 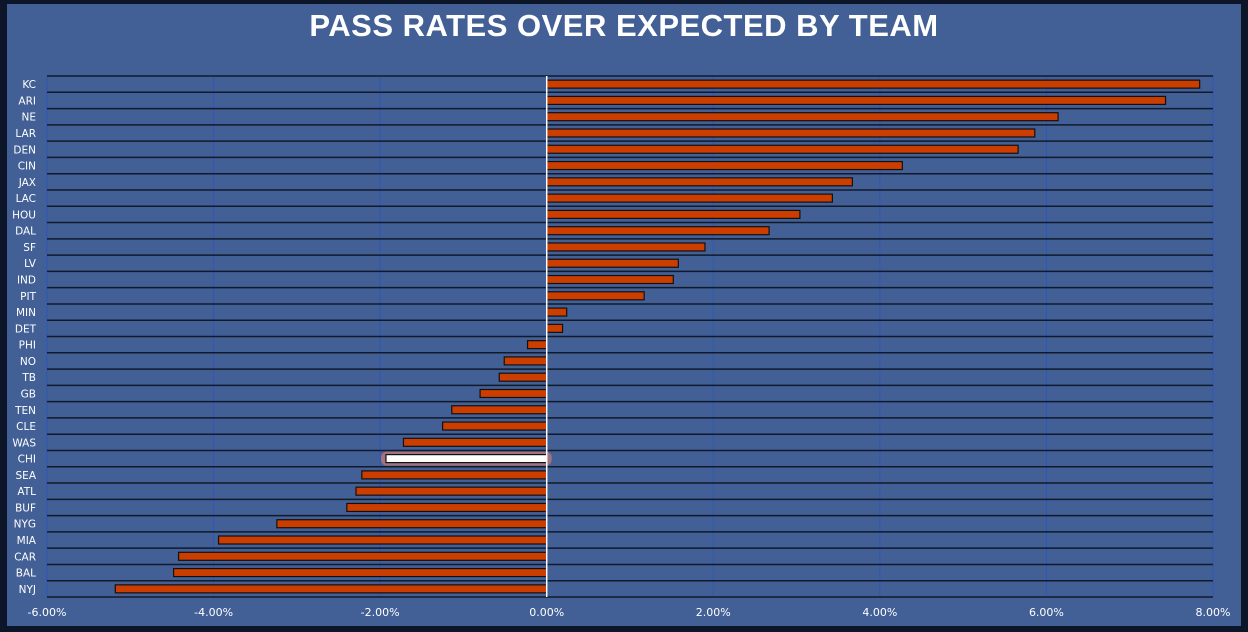 I want to click on y-tick-label: BUF, so click(x=25, y=508).